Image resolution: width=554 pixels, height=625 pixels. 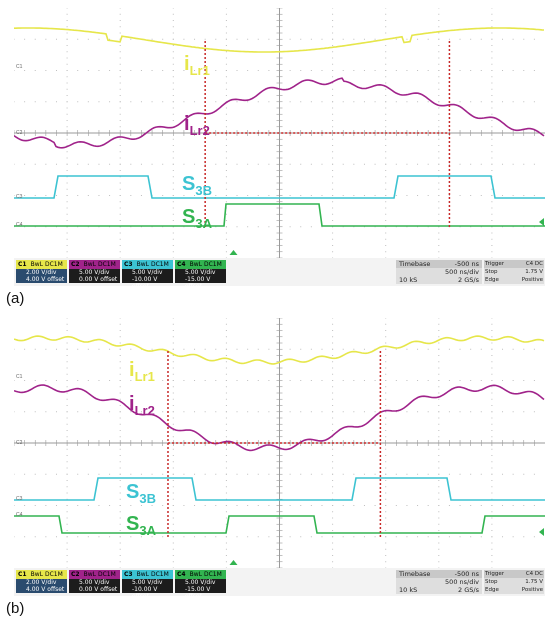 What do you see at coordinates (94, 589) in the screenshot?
I see `channel-offset: 0.00 V offset` at bounding box center [94, 589].